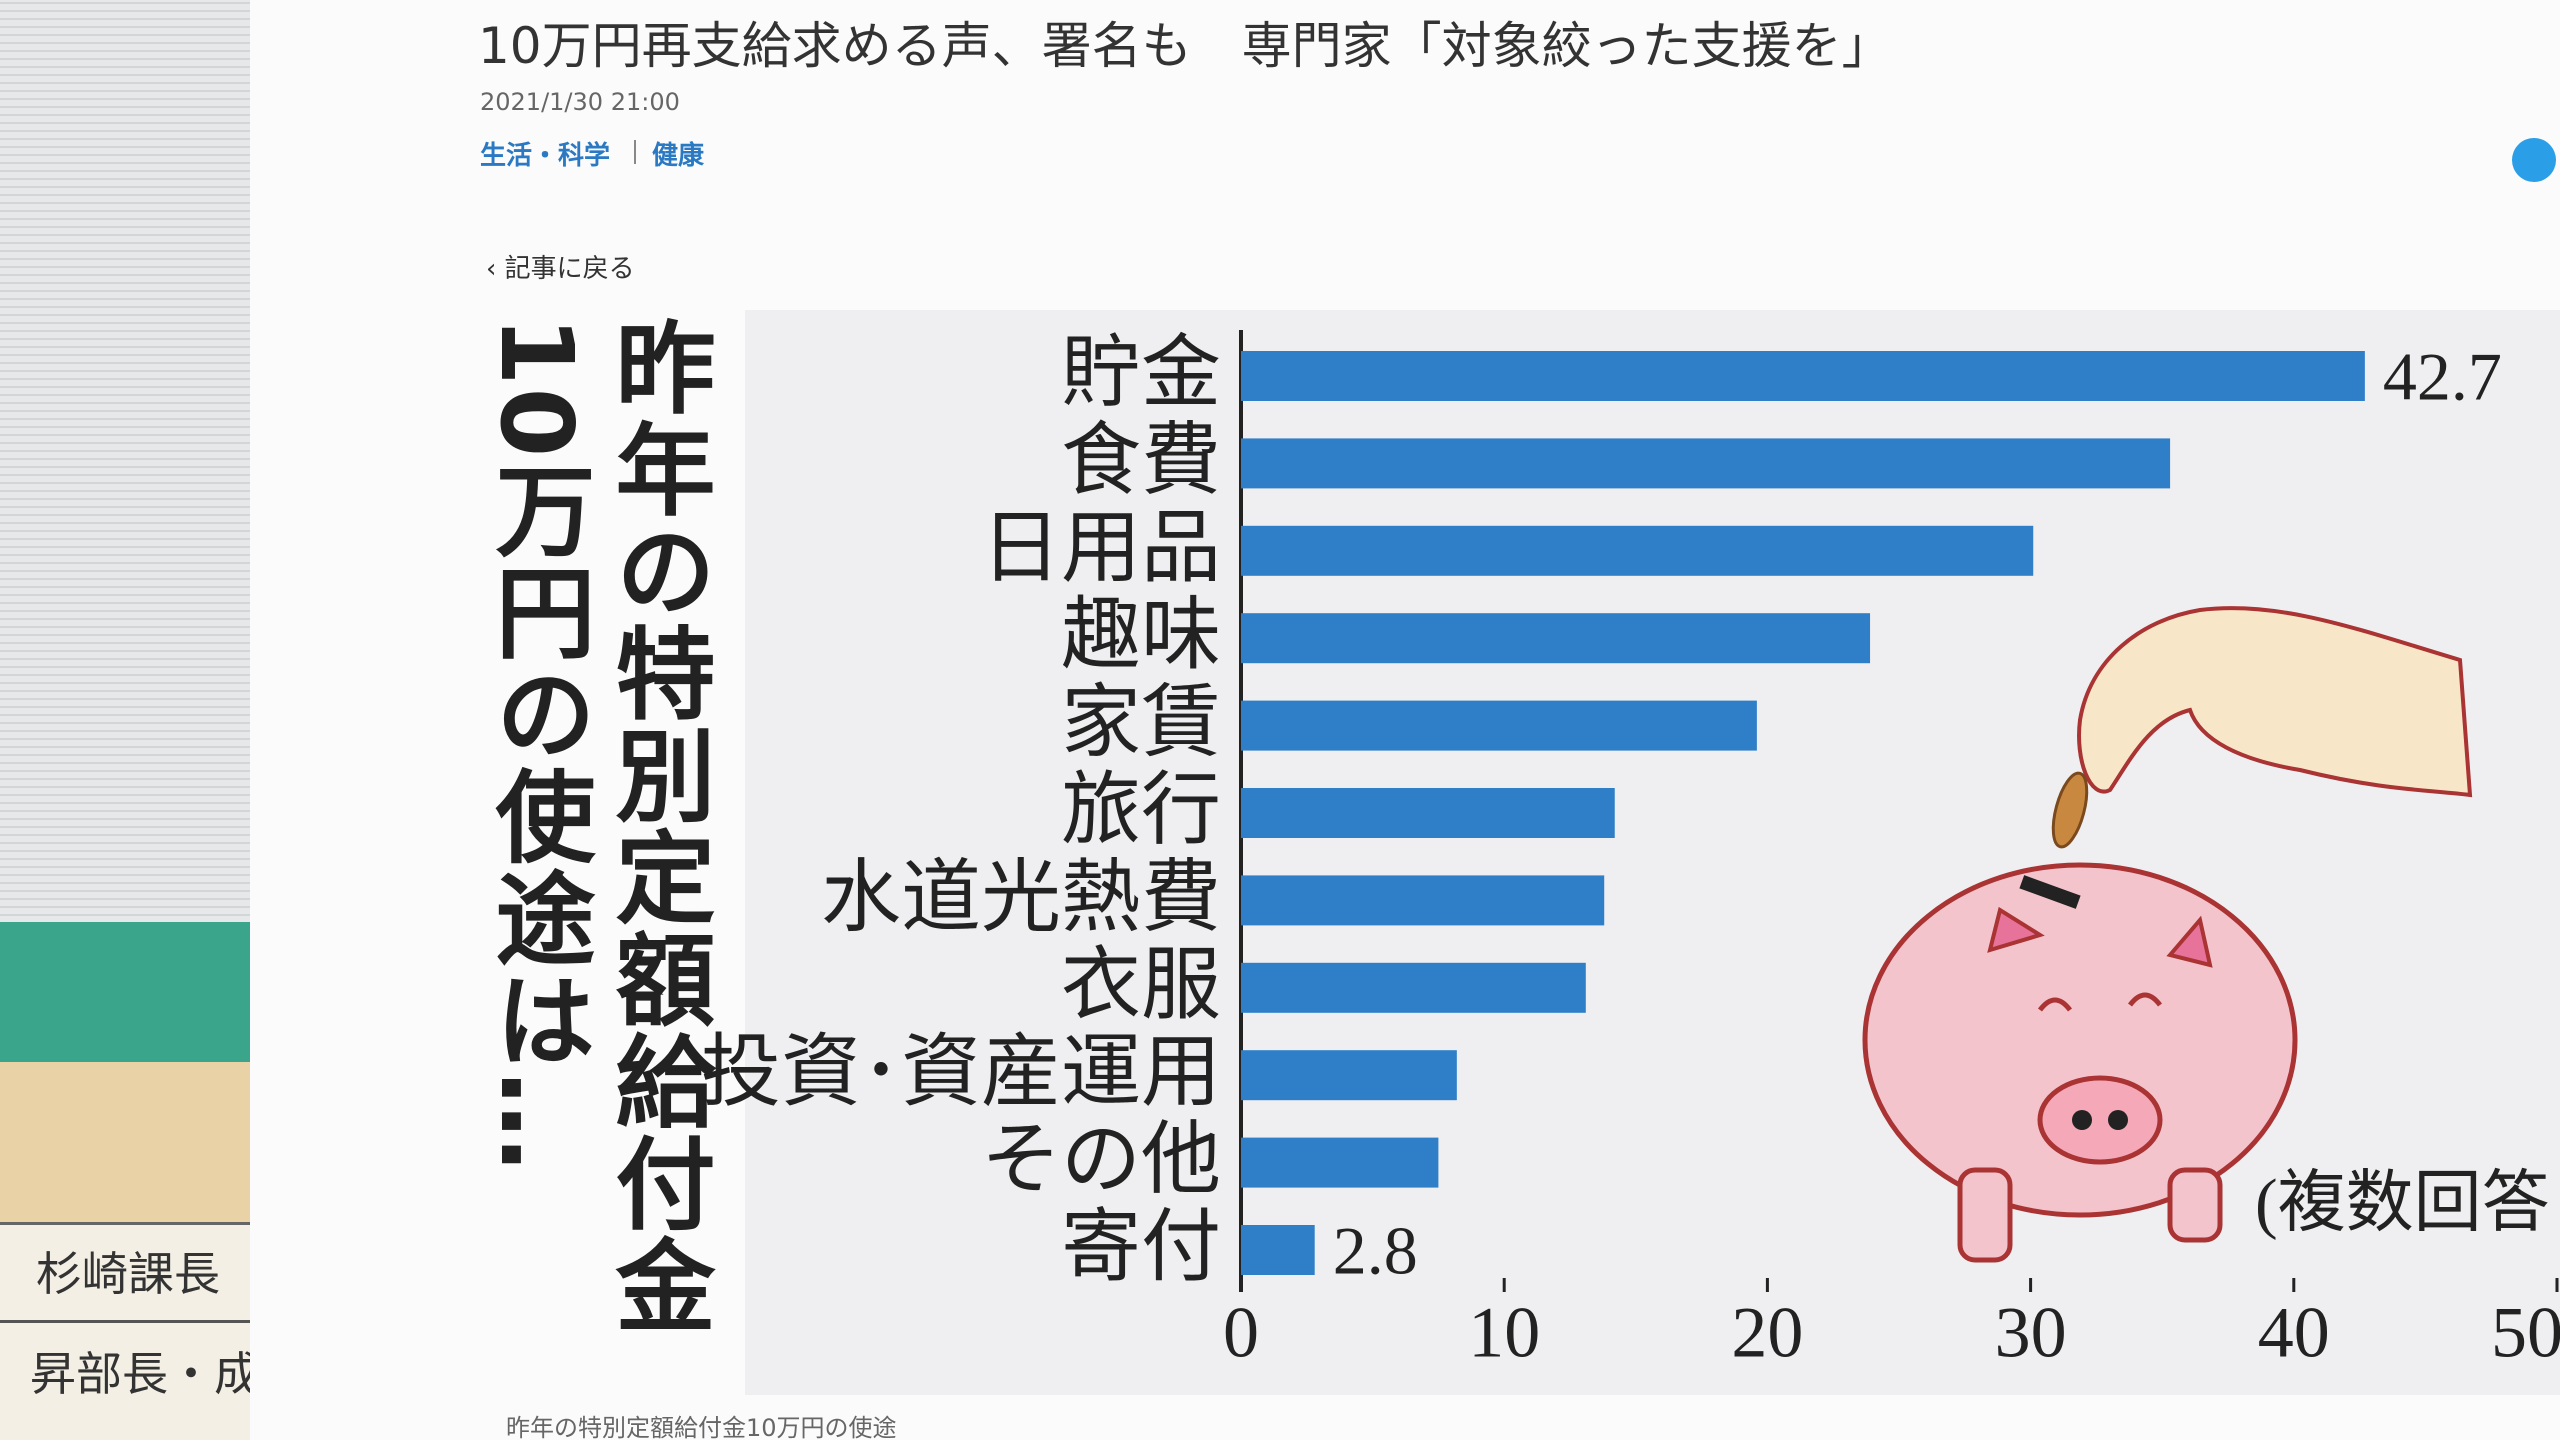 This screenshot has height=1440, width=2560. What do you see at coordinates (2294, 1333) in the screenshot?
I see `x-tick-label: 40` at bounding box center [2294, 1333].